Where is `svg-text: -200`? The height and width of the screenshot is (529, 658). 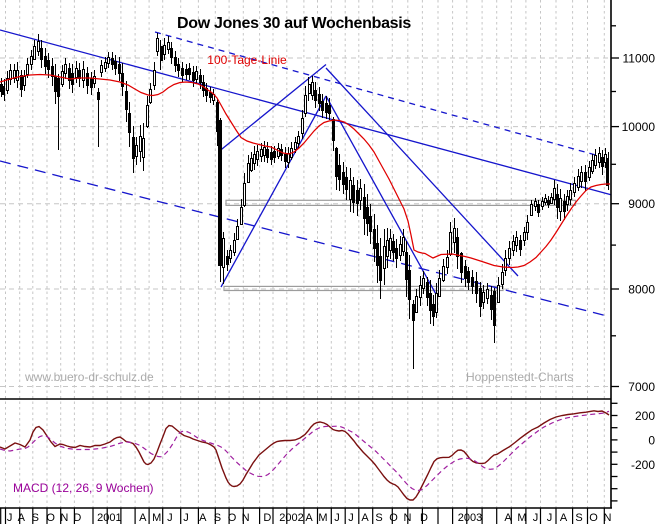
svg-text: -200 is located at coordinates (643, 465).